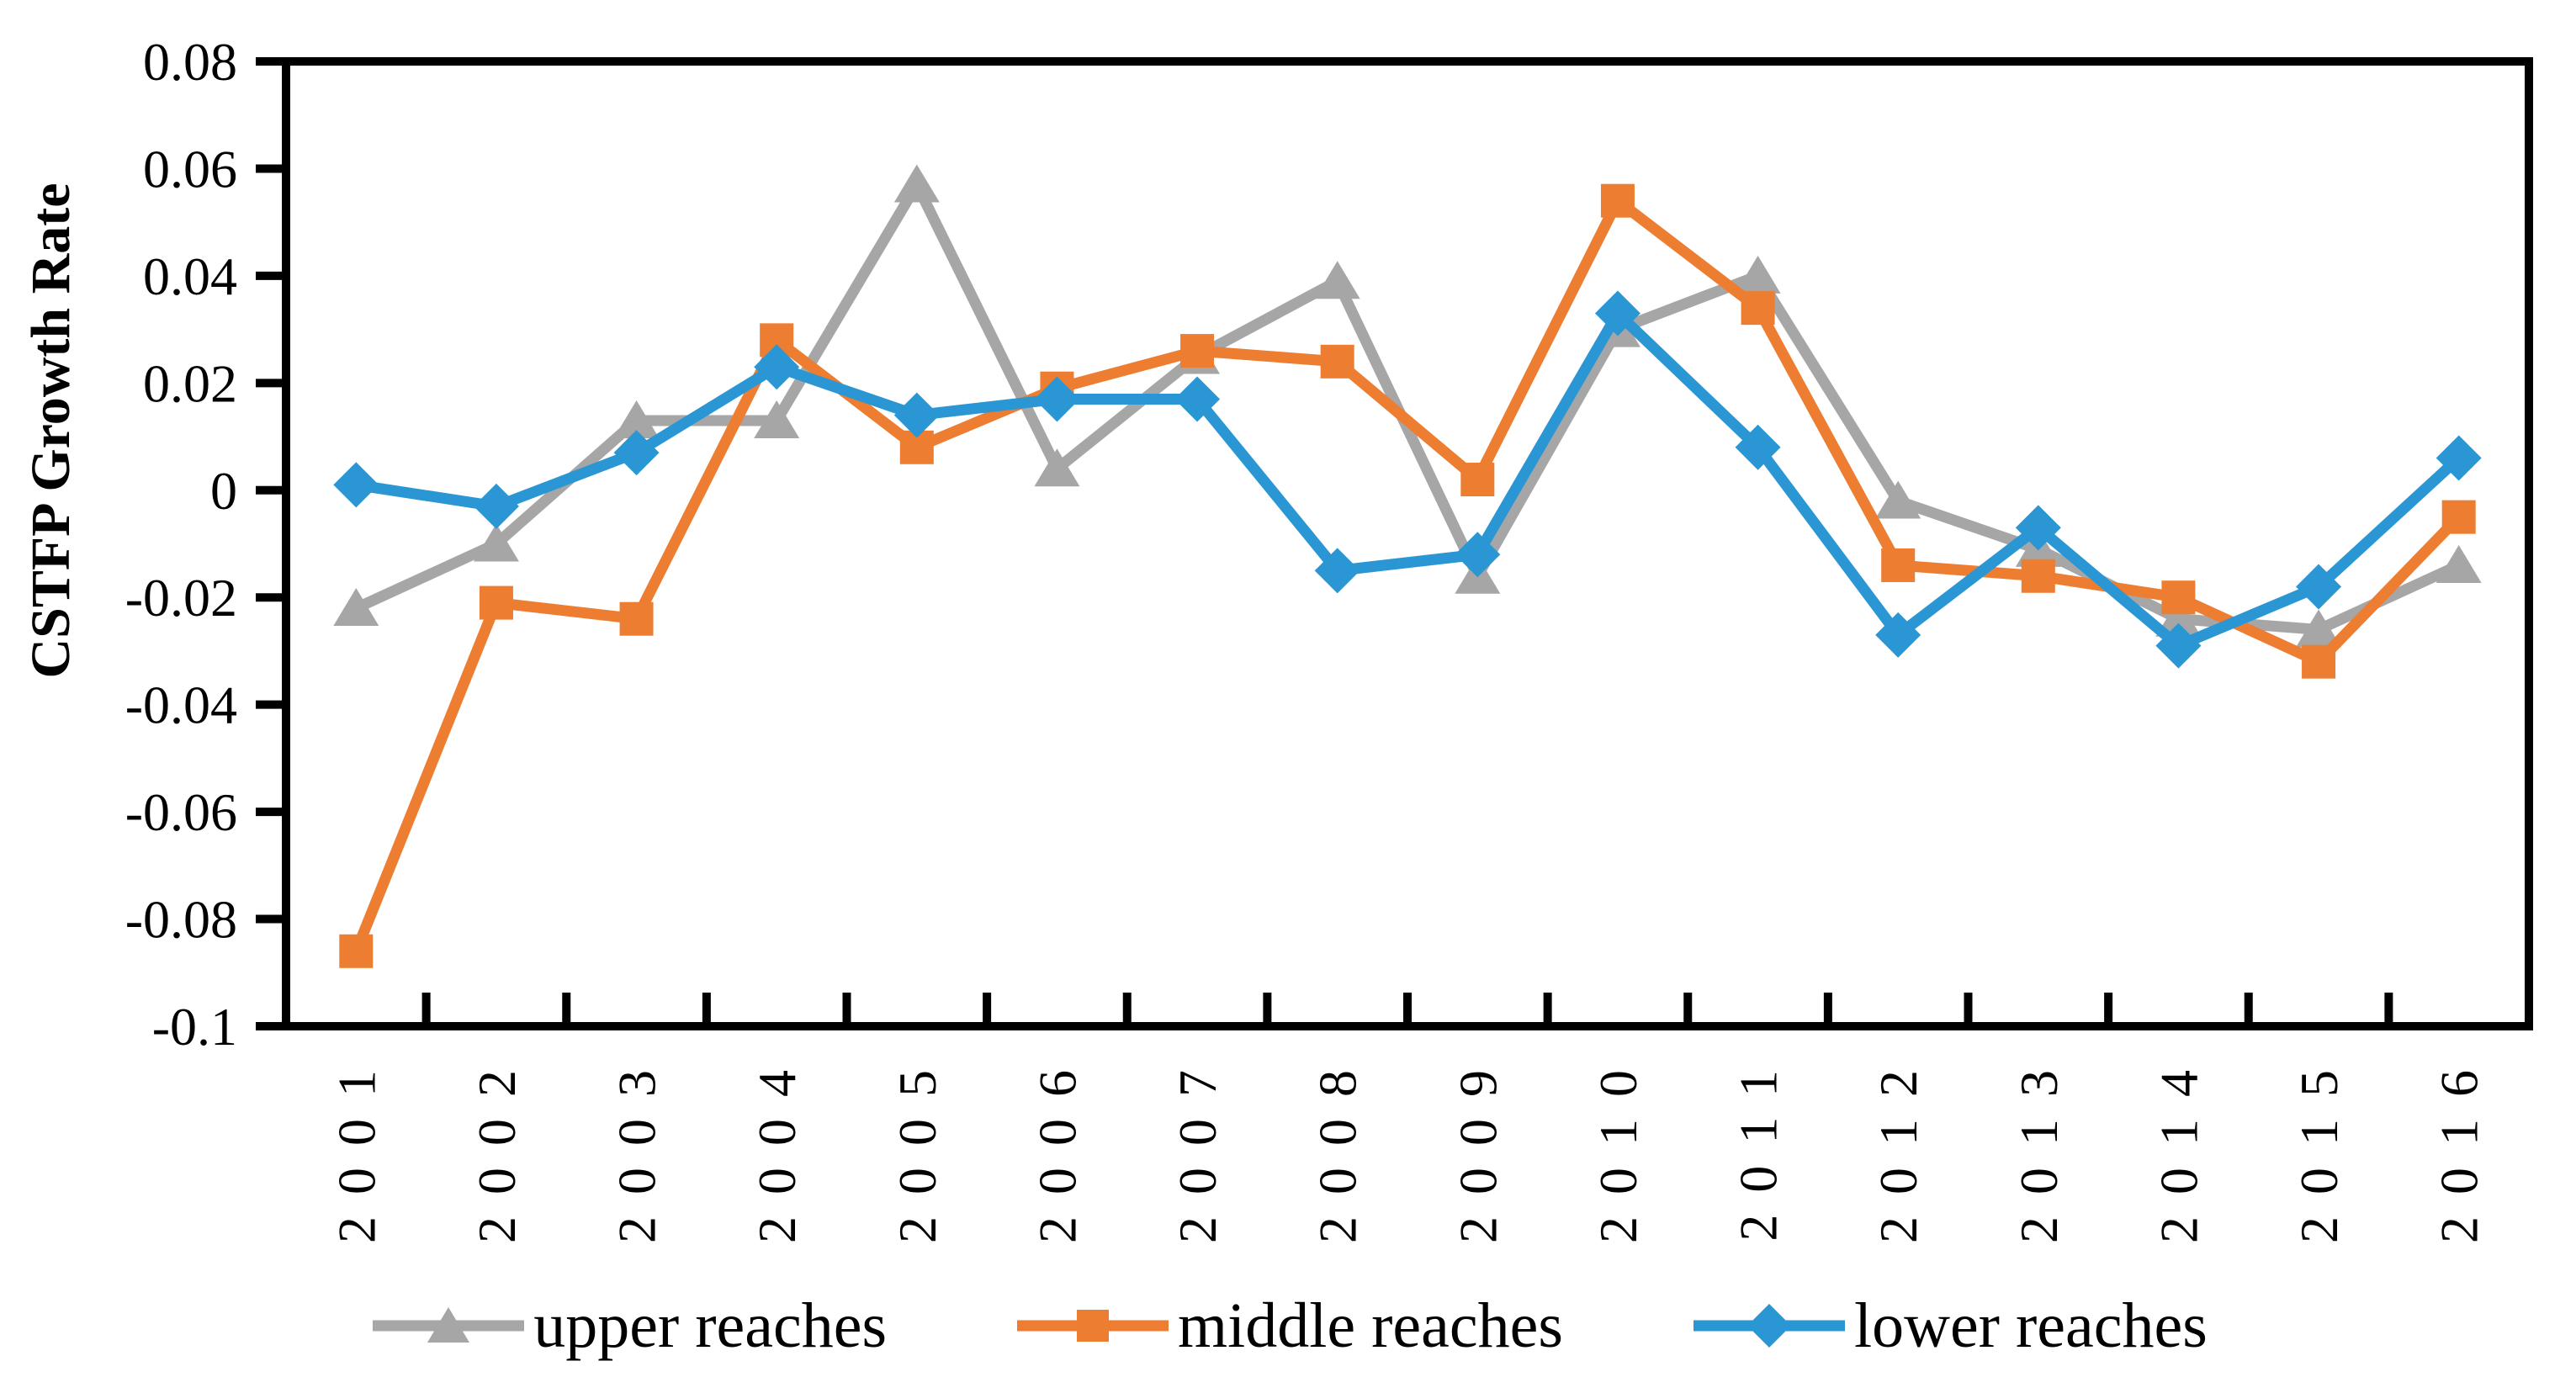  I want to click on y-tick-label: 0, so click(223, 491).